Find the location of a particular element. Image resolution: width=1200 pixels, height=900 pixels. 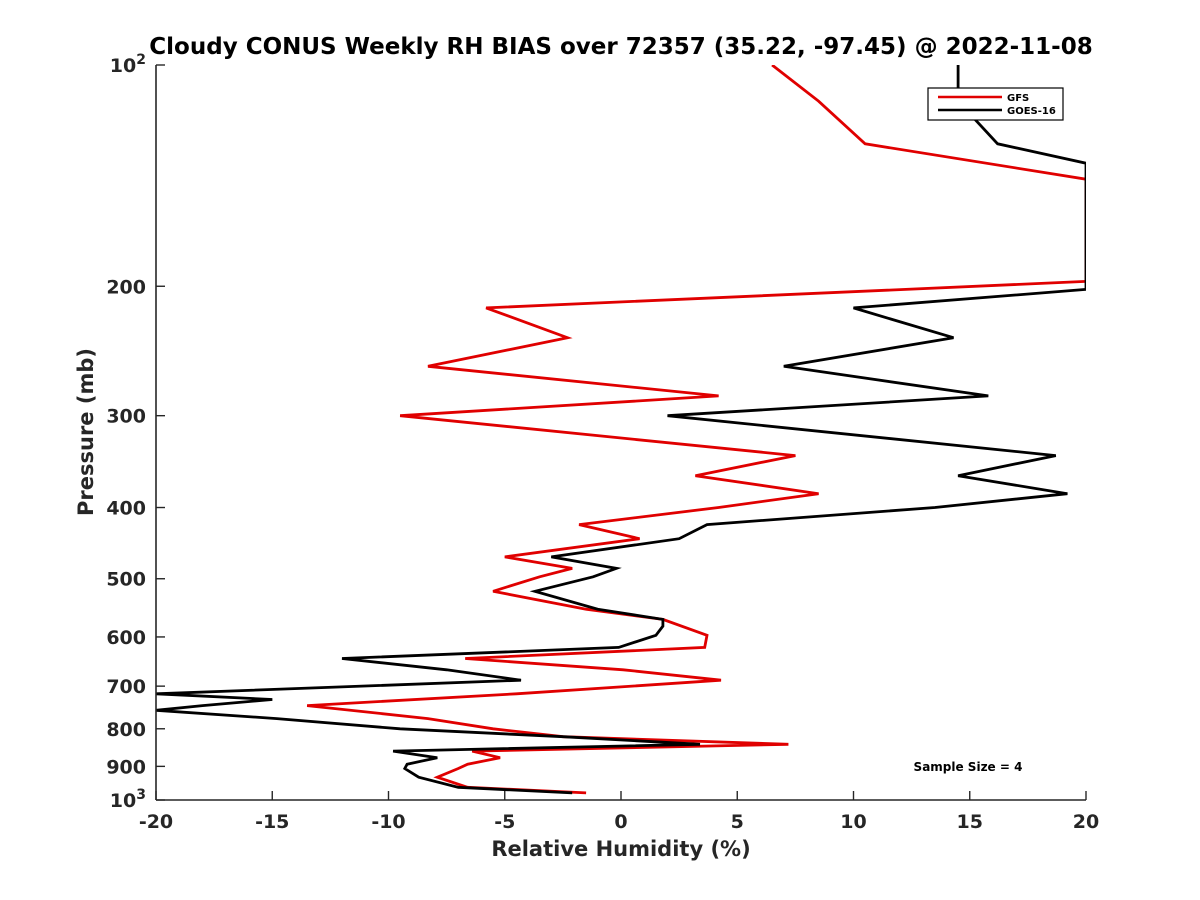

x-tick-label: 10 is located at coordinates (853, 822).